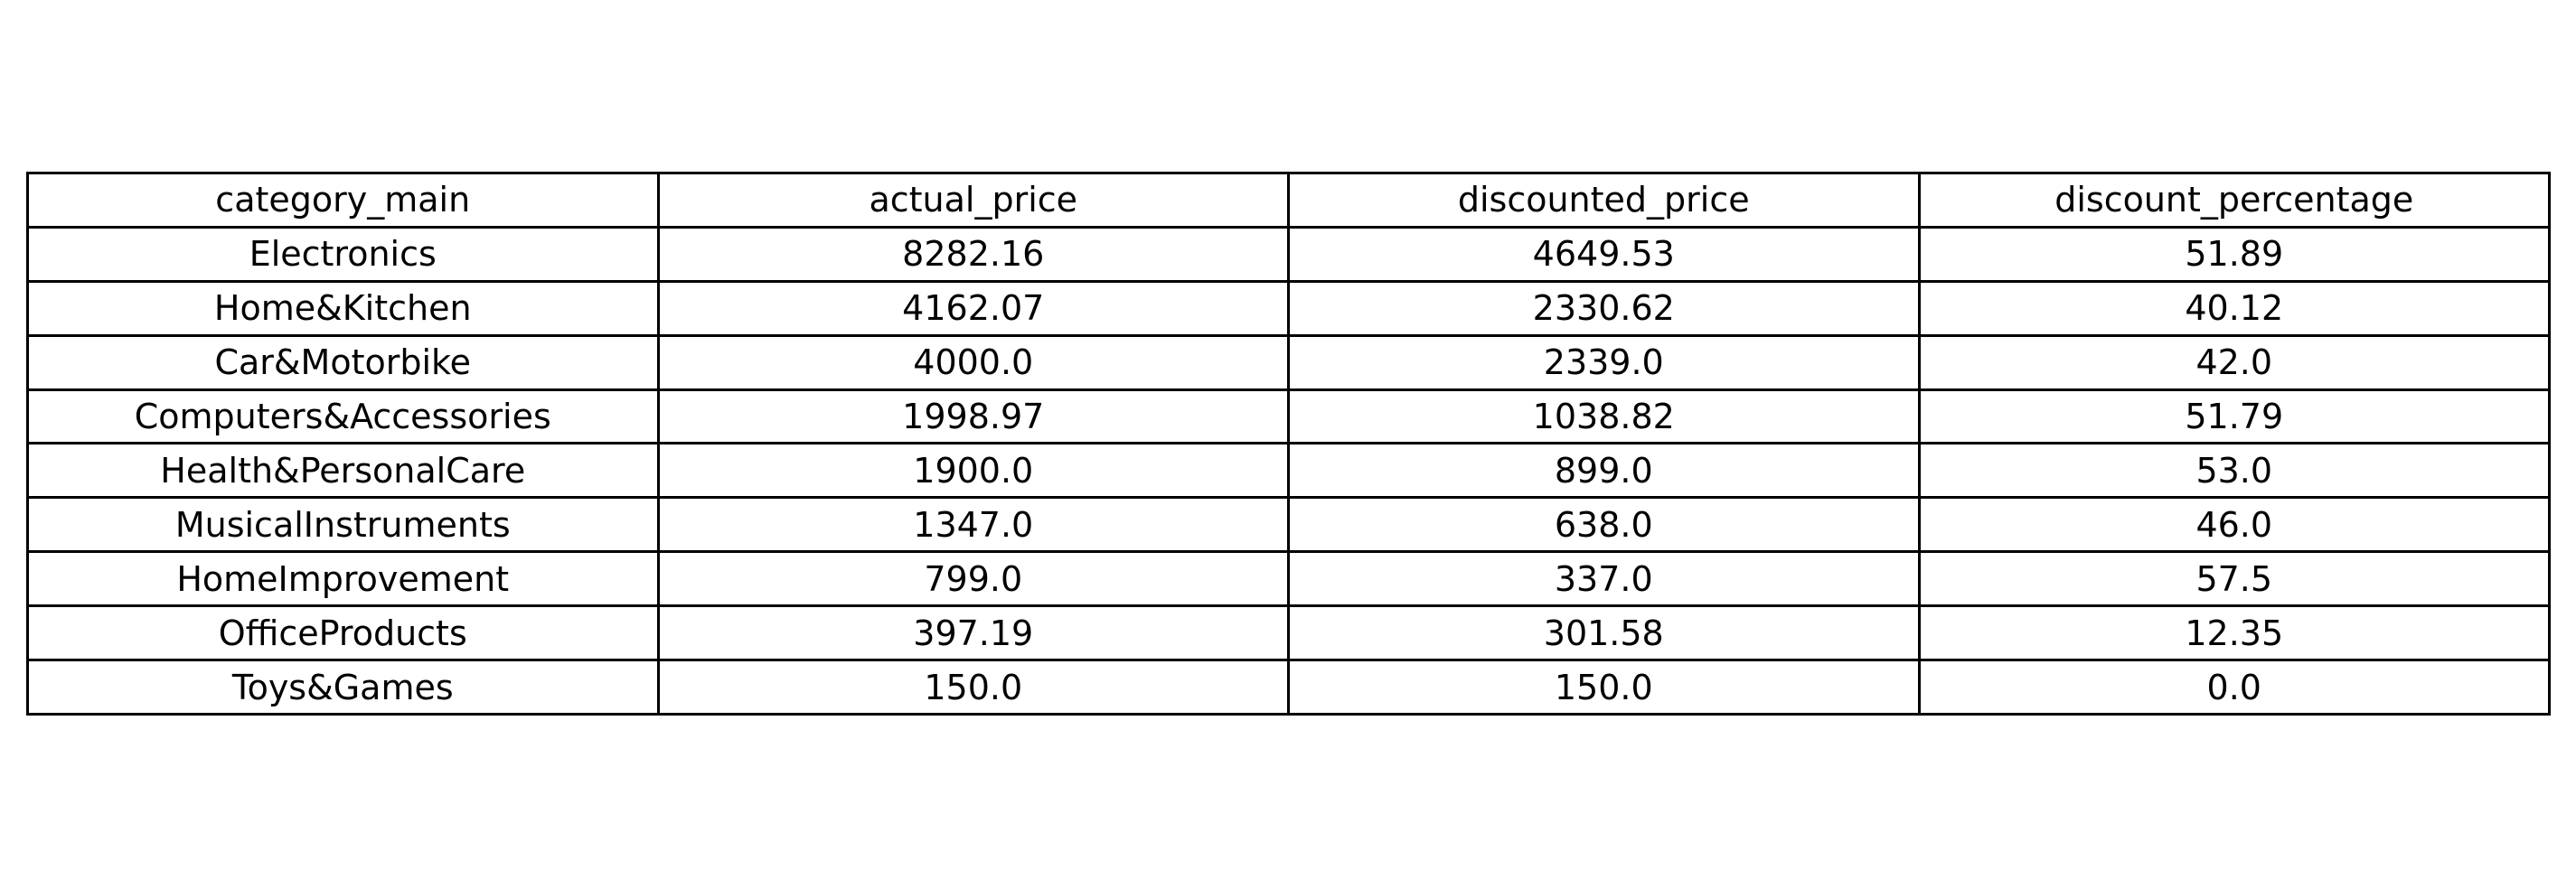 The width and height of the screenshot is (2576, 889). Describe the element at coordinates (2234, 633) in the screenshot. I see `table-cell-discount-percentage: 12.35` at that location.